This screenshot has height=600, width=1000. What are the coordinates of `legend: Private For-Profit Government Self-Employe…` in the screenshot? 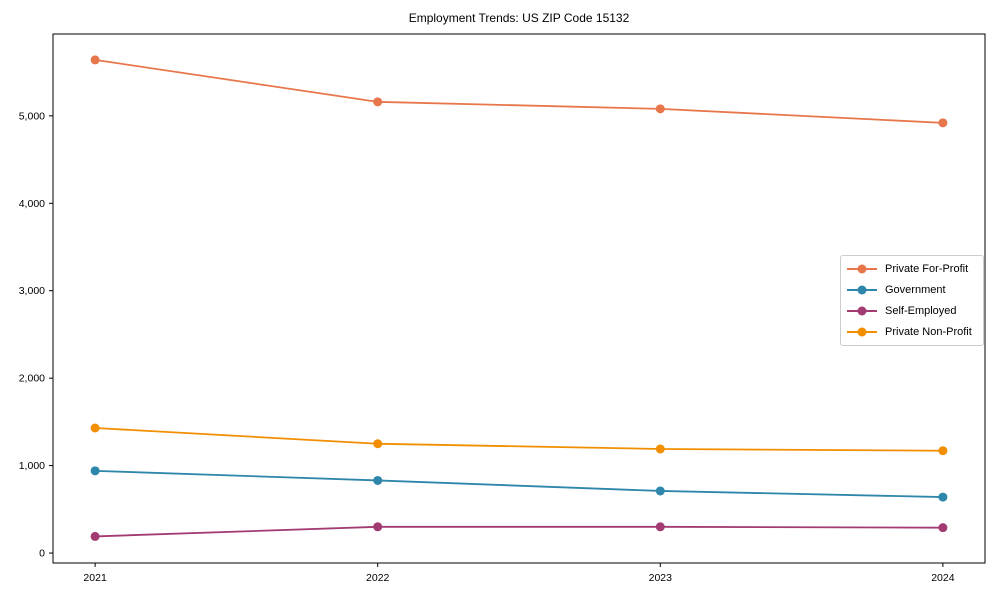 It's located at (912, 300).